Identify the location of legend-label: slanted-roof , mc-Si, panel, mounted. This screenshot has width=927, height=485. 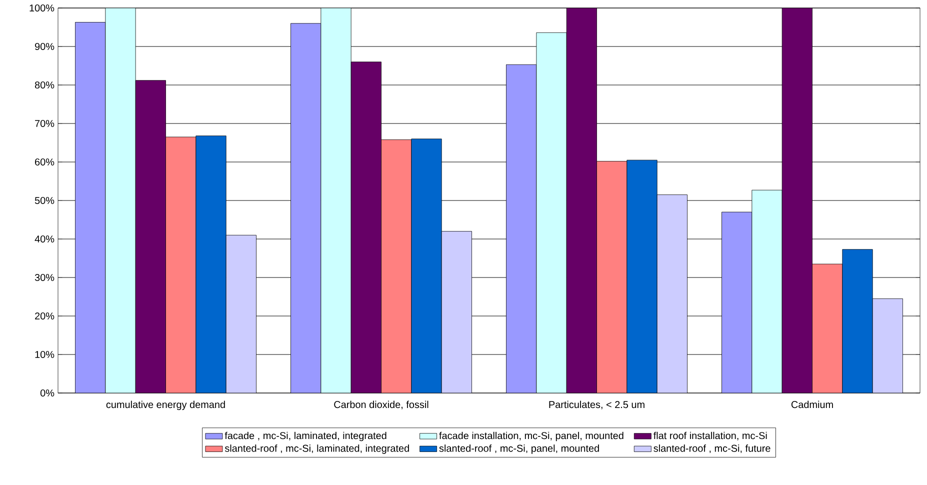
(519, 449).